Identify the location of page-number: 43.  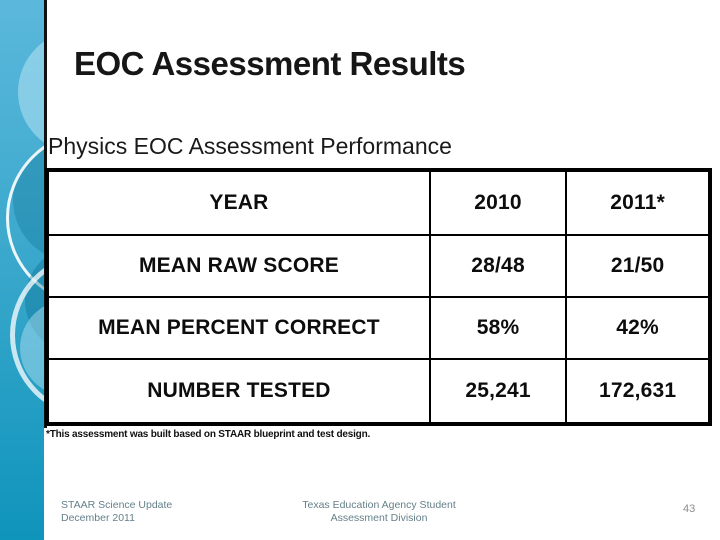
(689, 509).